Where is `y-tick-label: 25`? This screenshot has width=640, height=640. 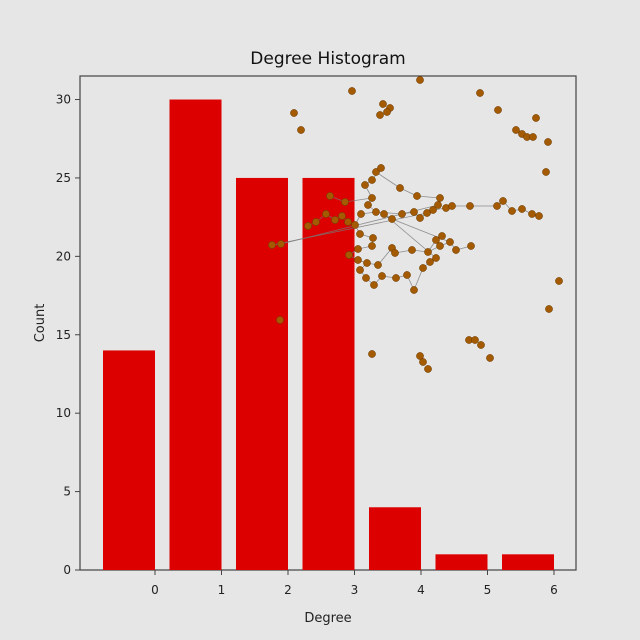 y-tick-label: 25 is located at coordinates (63, 178).